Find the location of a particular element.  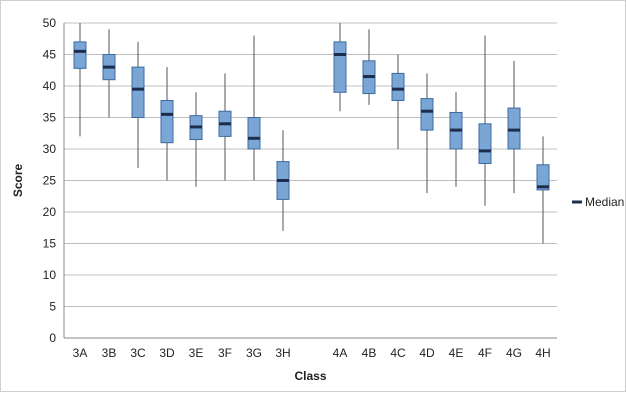

y-tick-label: 0 is located at coordinates (52, 338).